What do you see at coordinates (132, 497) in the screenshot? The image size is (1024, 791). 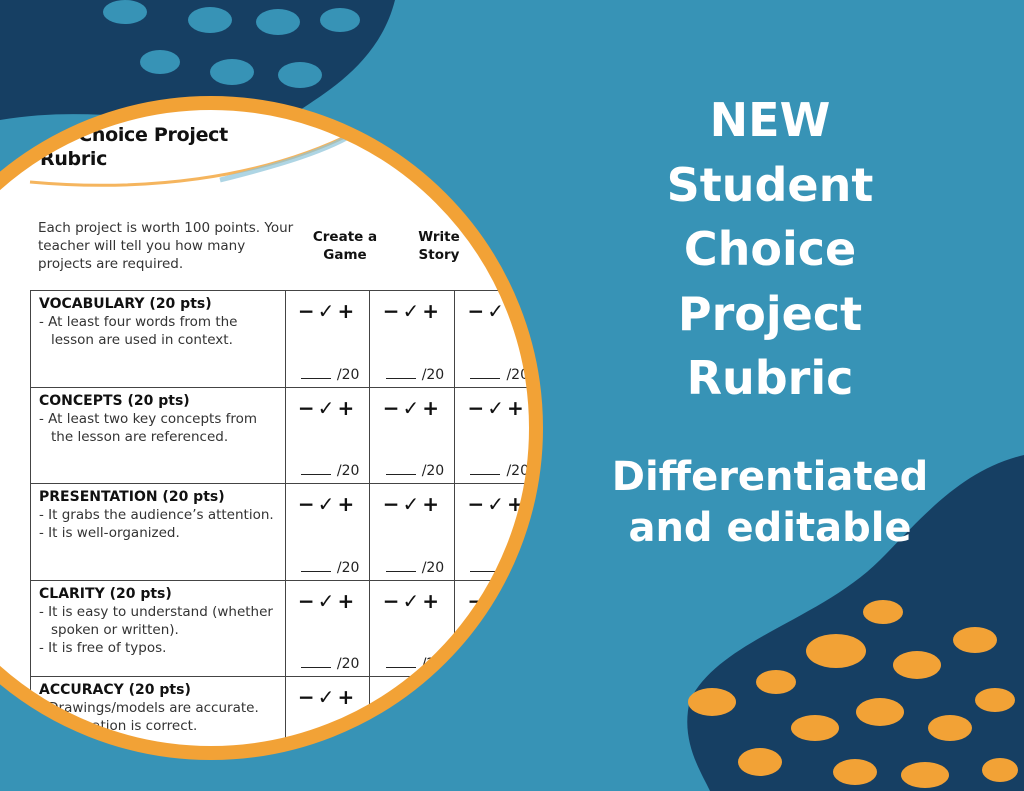 I see `criterion-name: PRESENTATION (20 pts)` at bounding box center [132, 497].